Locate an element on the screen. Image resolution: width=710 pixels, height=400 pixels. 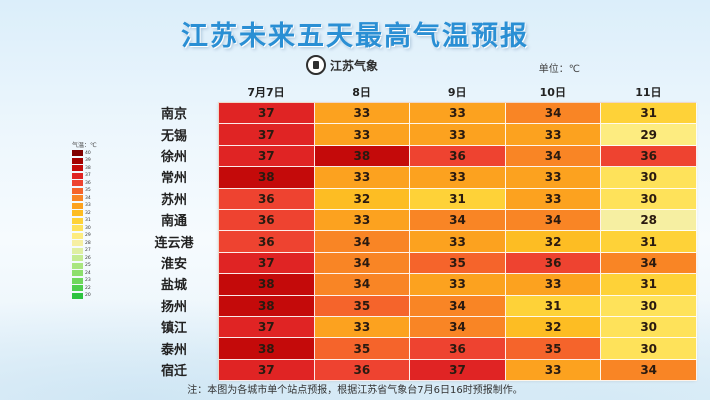
legend-item: 26 is located at coordinates (85, 258).